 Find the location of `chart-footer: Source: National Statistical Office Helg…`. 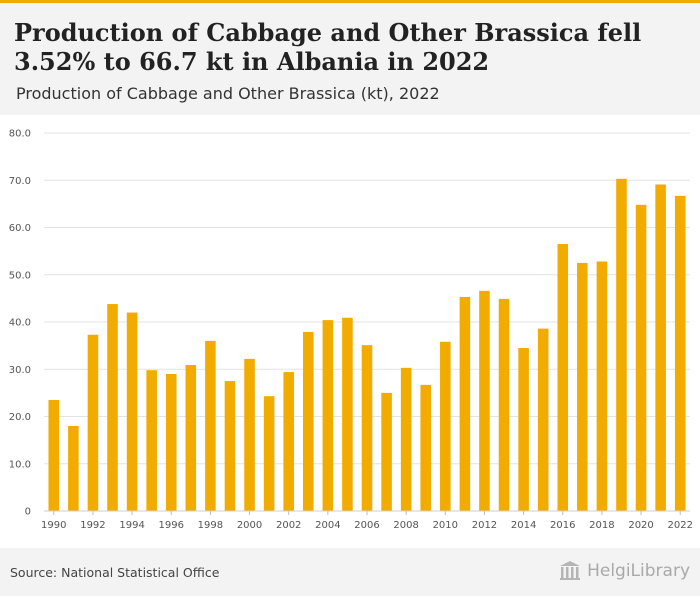

chart-footer: Source: National Statistical Office Helg… is located at coordinates (350, 572).